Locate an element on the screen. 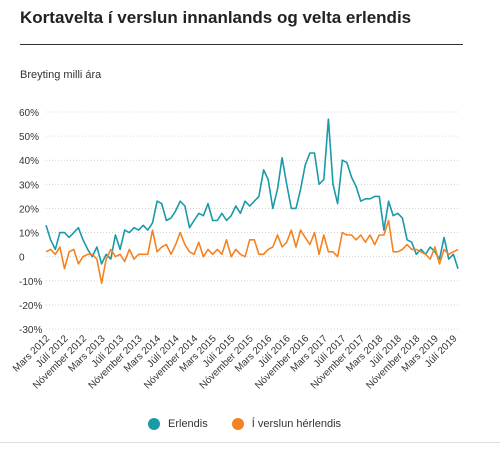 The width and height of the screenshot is (500, 451). y-tick-label: 10% is located at coordinates (29, 234).